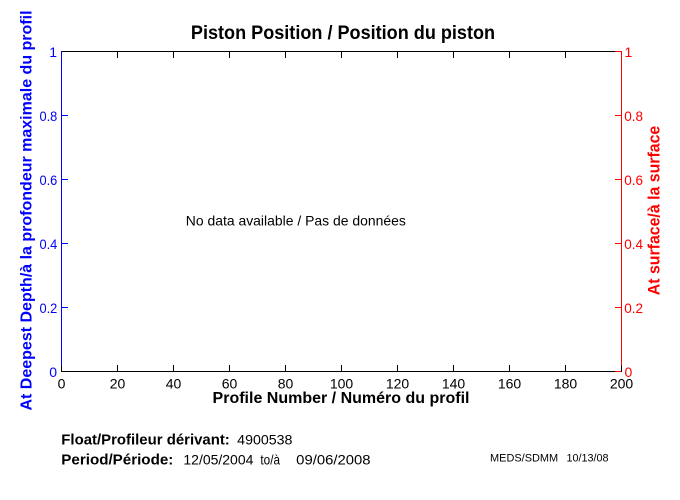  I want to click on svg-text: 12/05/2004, so click(218, 459).